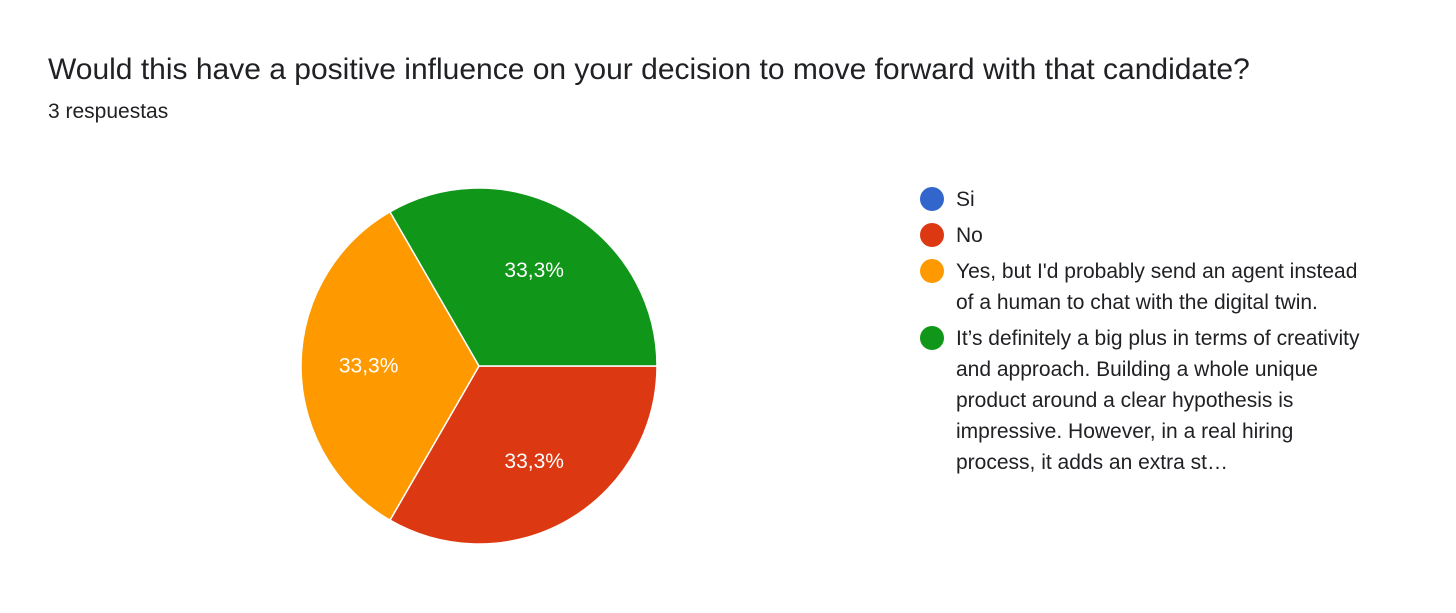  Describe the element at coordinates (932, 235) in the screenshot. I see `legend-swatch-no` at that location.